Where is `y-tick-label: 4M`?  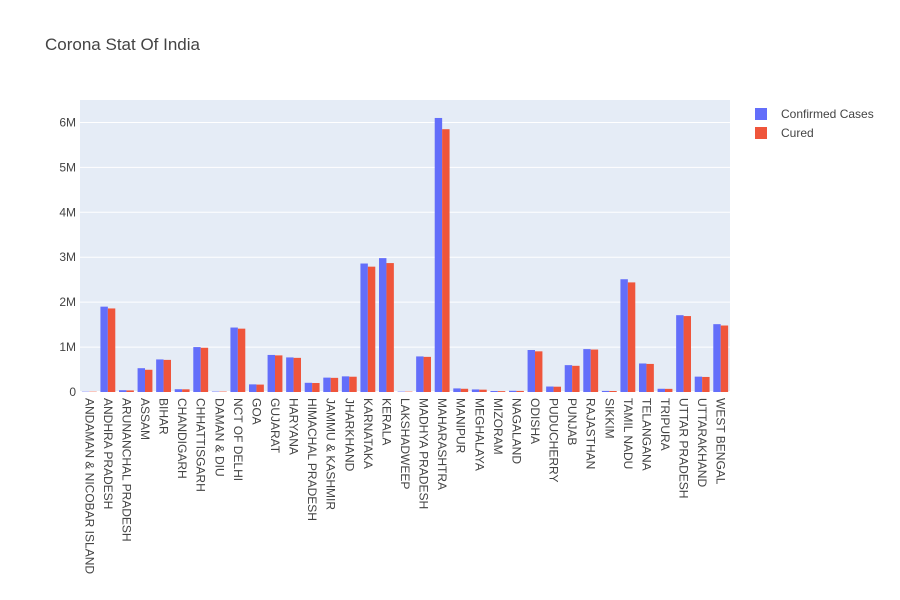
y-tick-label: 4M is located at coordinates (67, 212).